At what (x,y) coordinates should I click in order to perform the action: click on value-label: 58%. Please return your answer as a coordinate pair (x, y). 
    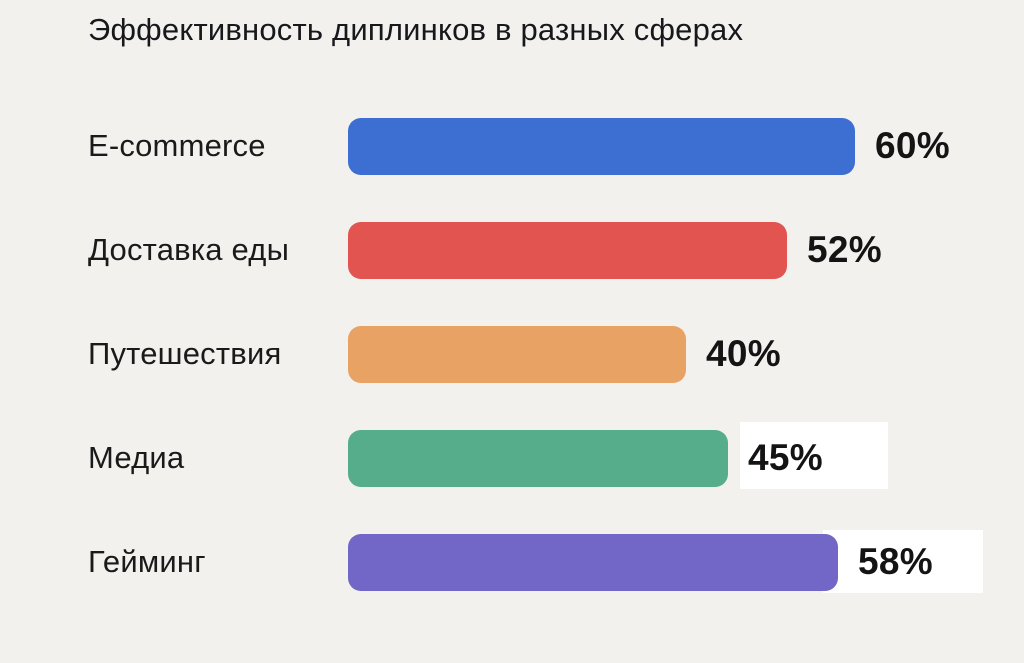
    Looking at the image, I should click on (895, 561).